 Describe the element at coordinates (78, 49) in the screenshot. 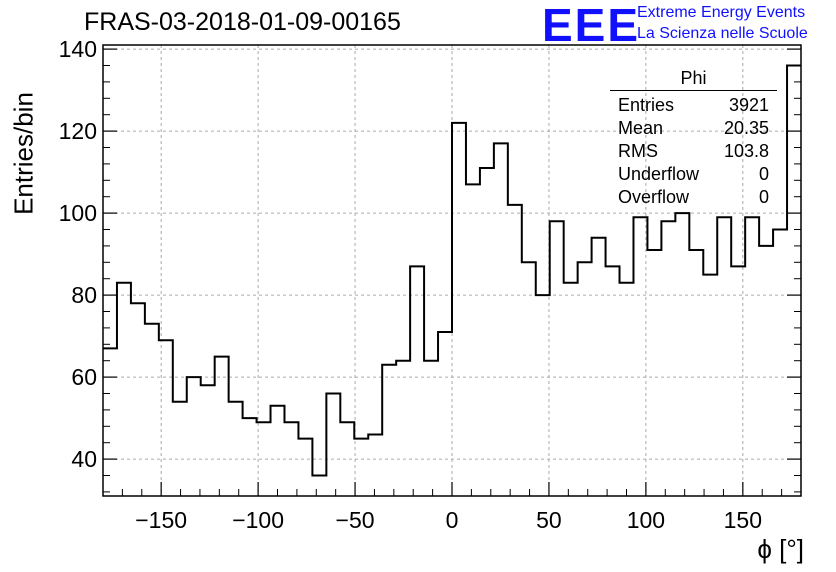

I see `y-tick-label: 140` at that location.